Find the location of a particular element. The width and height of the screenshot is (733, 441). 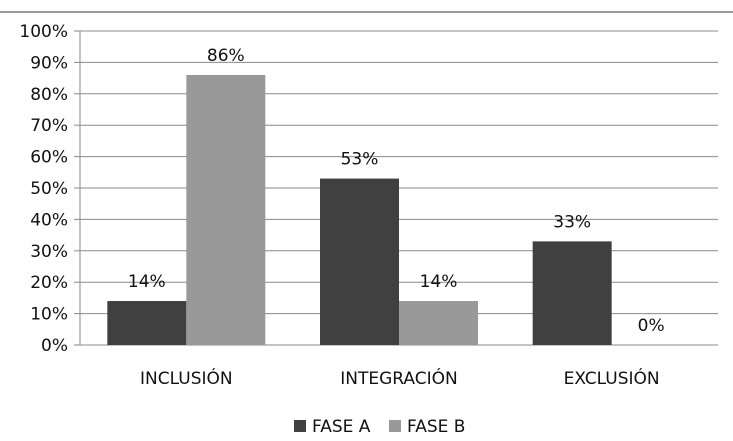

y-tick-label: 70% is located at coordinates (49, 126).